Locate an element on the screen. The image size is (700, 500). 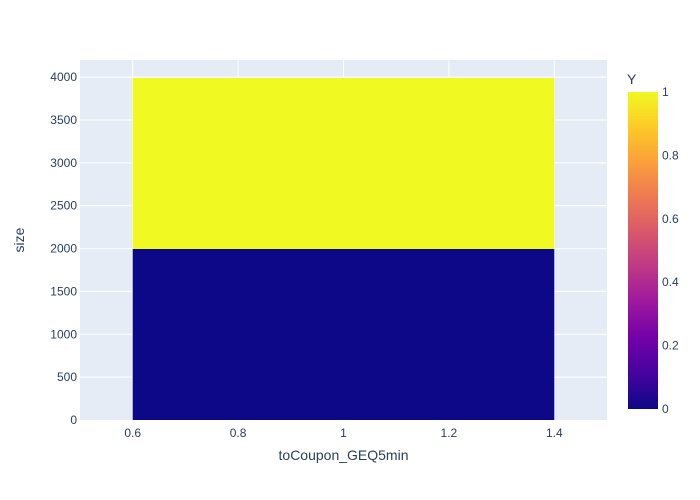
x-axis-title: toCoupon_GEQ5min is located at coordinates (344, 455).